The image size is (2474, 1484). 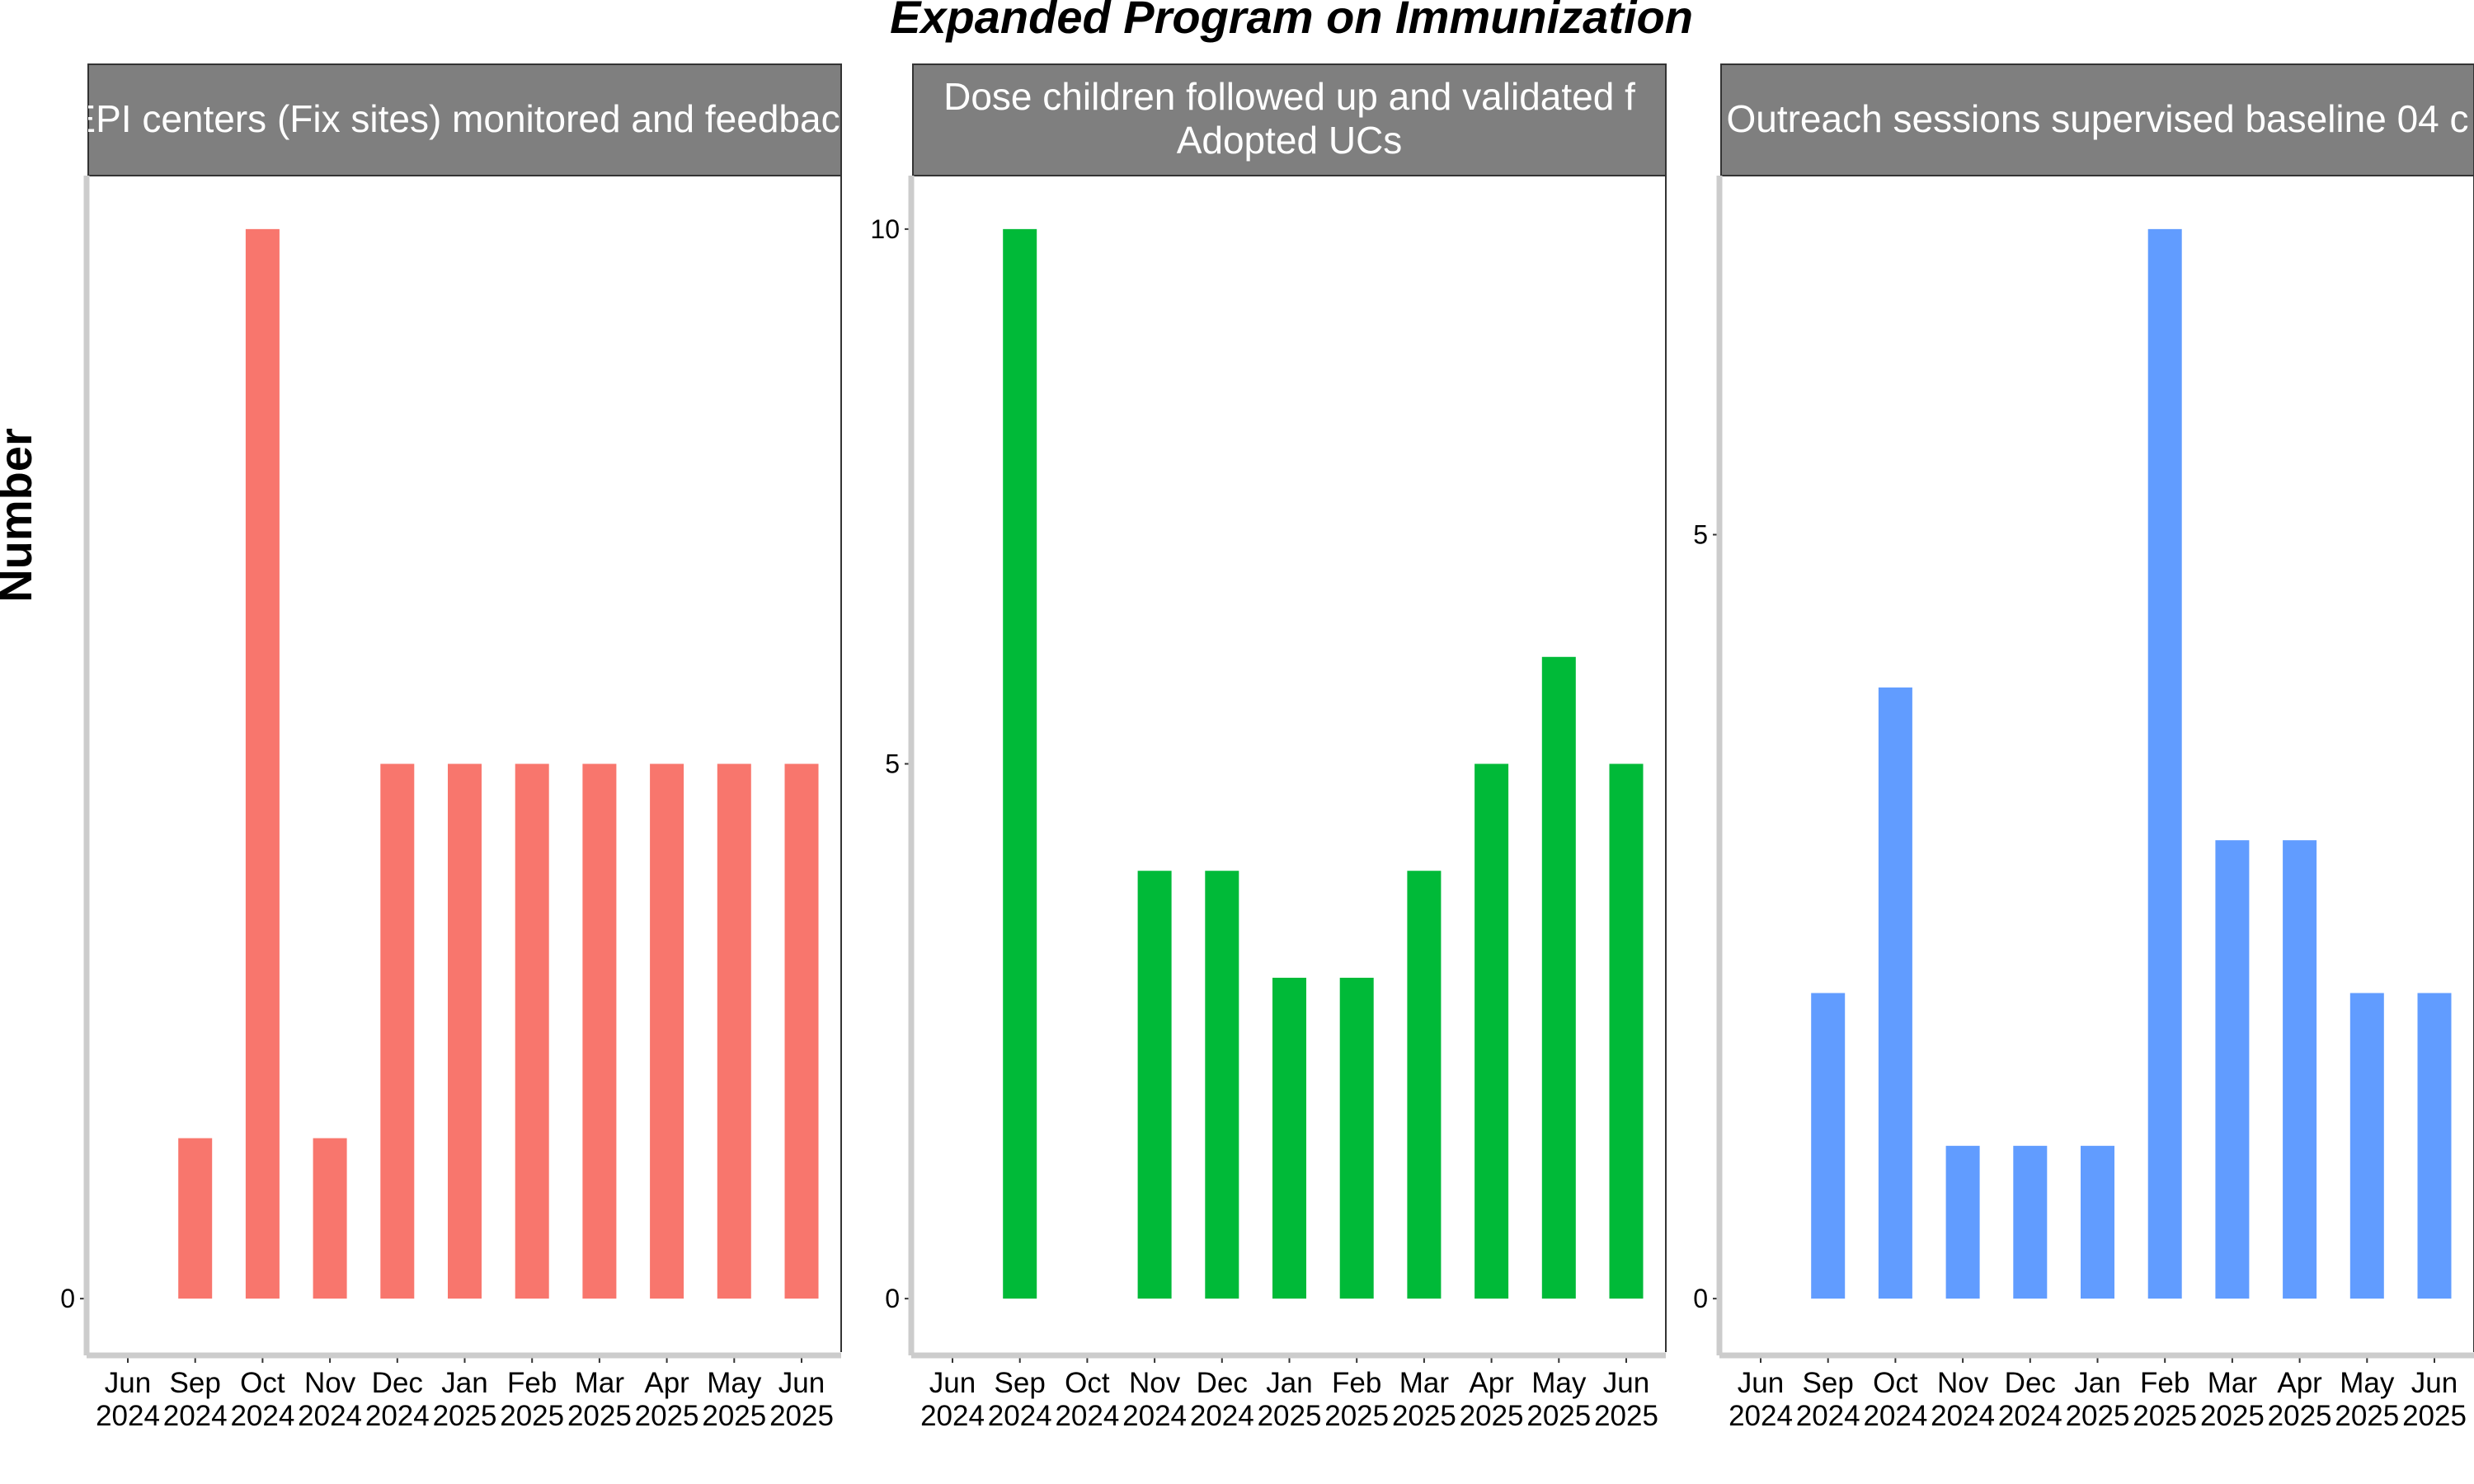 I want to click on y-tick-label: 0, so click(x=892, y=1298).